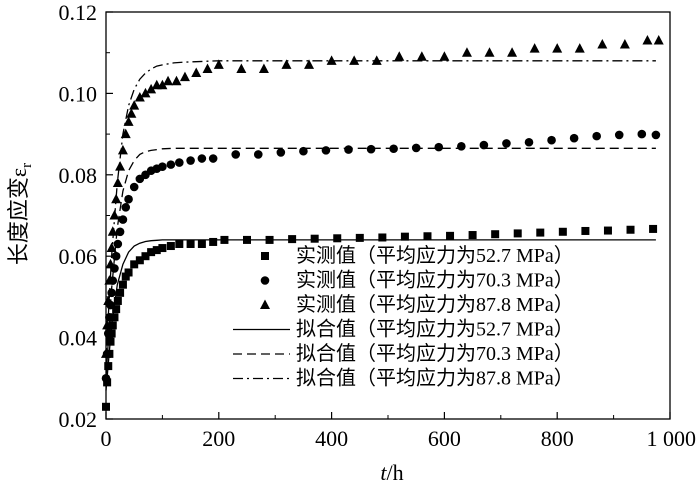  I want to click on legend-label: 拟合值（平均应力为70.3 MPa）, so click(435, 353).